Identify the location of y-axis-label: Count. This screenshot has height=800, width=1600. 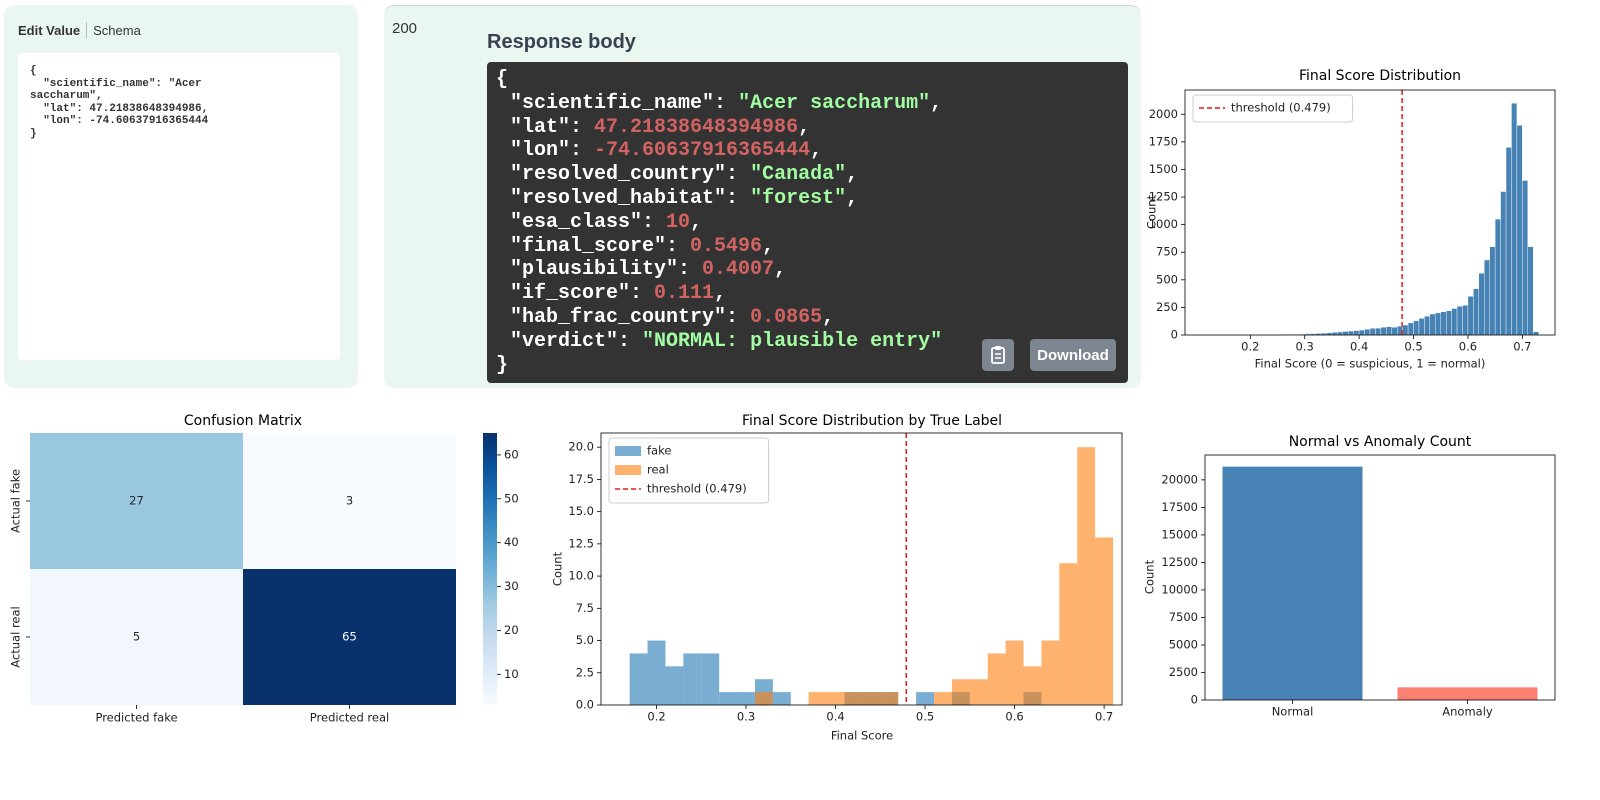
(1152, 211).